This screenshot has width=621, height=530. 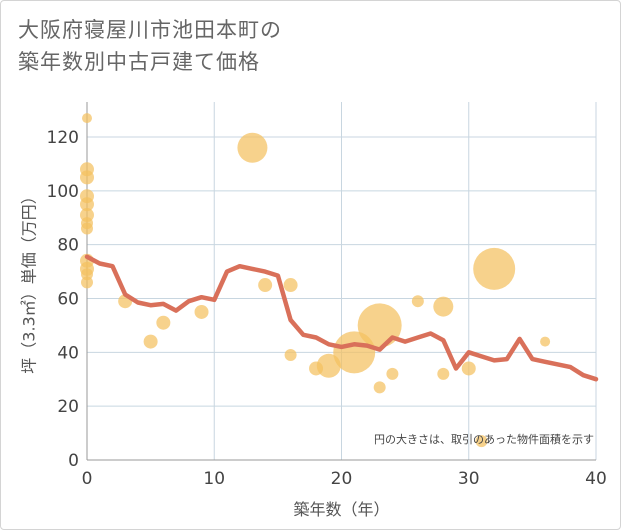 What do you see at coordinates (150, 30) in the screenshot?
I see `chart-title-line-1: 大阪府寝屋川市池田本町の` at bounding box center [150, 30].